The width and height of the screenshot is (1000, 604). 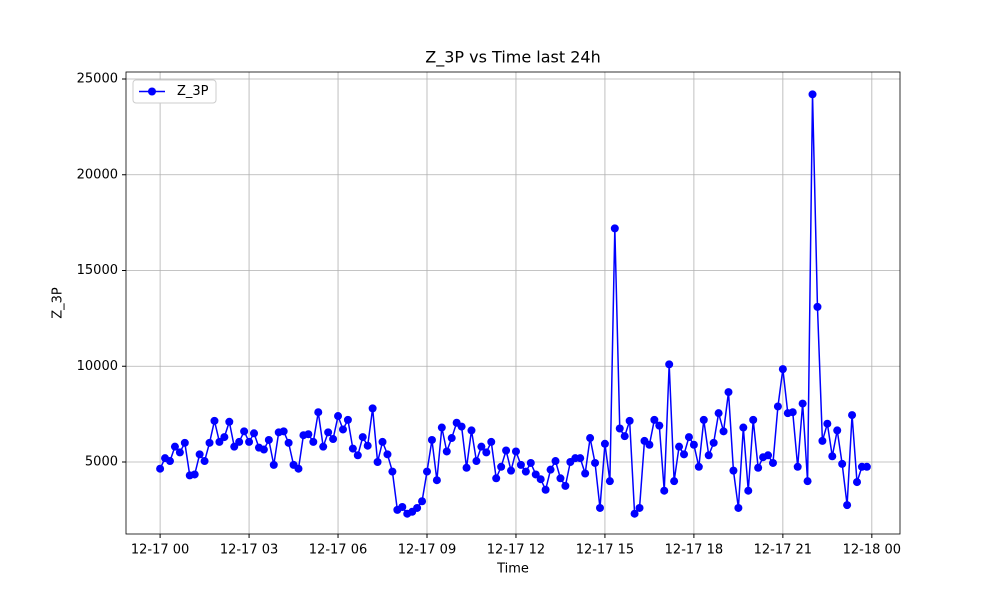 What do you see at coordinates (97, 174) in the screenshot?
I see `y-tick-label: 20000` at bounding box center [97, 174].